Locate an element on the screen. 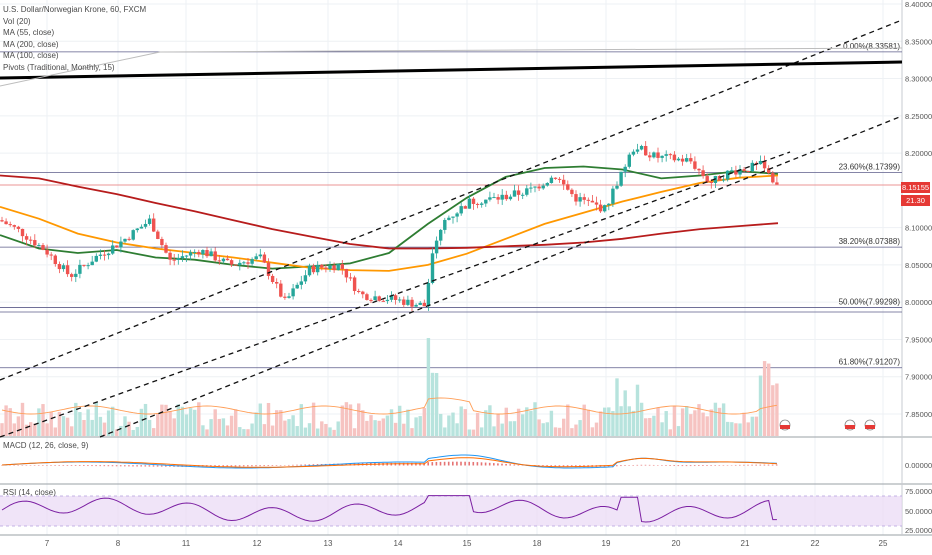 The image size is (932, 555). indicator-ma100: MA (100, close) is located at coordinates (31, 55).